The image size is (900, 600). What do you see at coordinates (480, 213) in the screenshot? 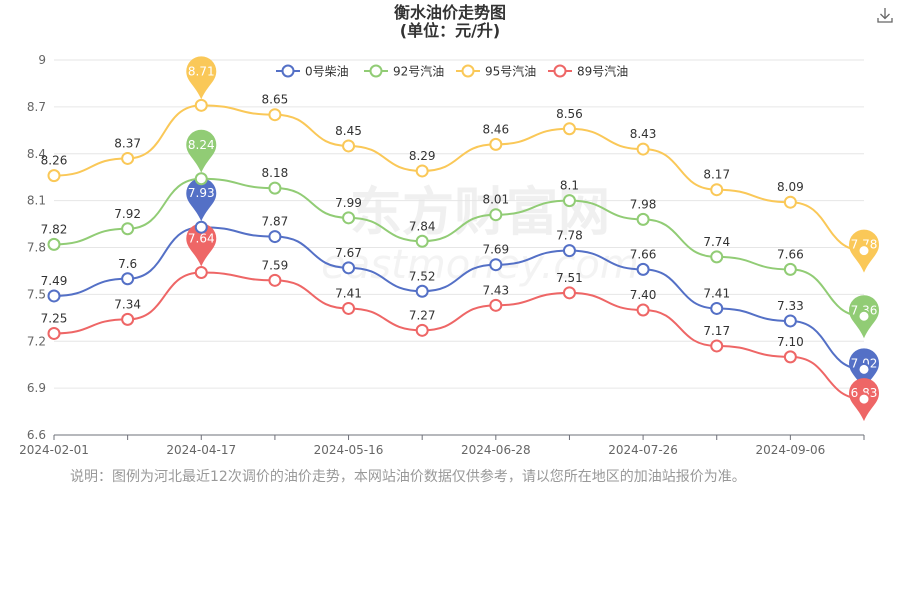
I see `watermark-text: 东方财富网` at bounding box center [480, 213].